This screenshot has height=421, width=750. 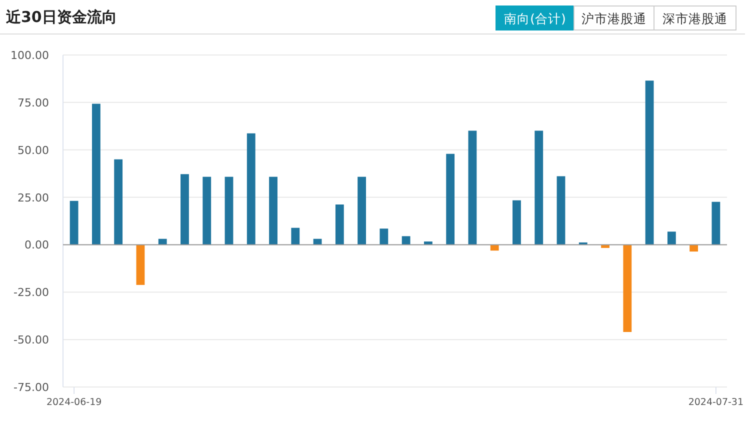 What do you see at coordinates (36, 245) in the screenshot?
I see `y-tick-label: 0.00` at bounding box center [36, 245].